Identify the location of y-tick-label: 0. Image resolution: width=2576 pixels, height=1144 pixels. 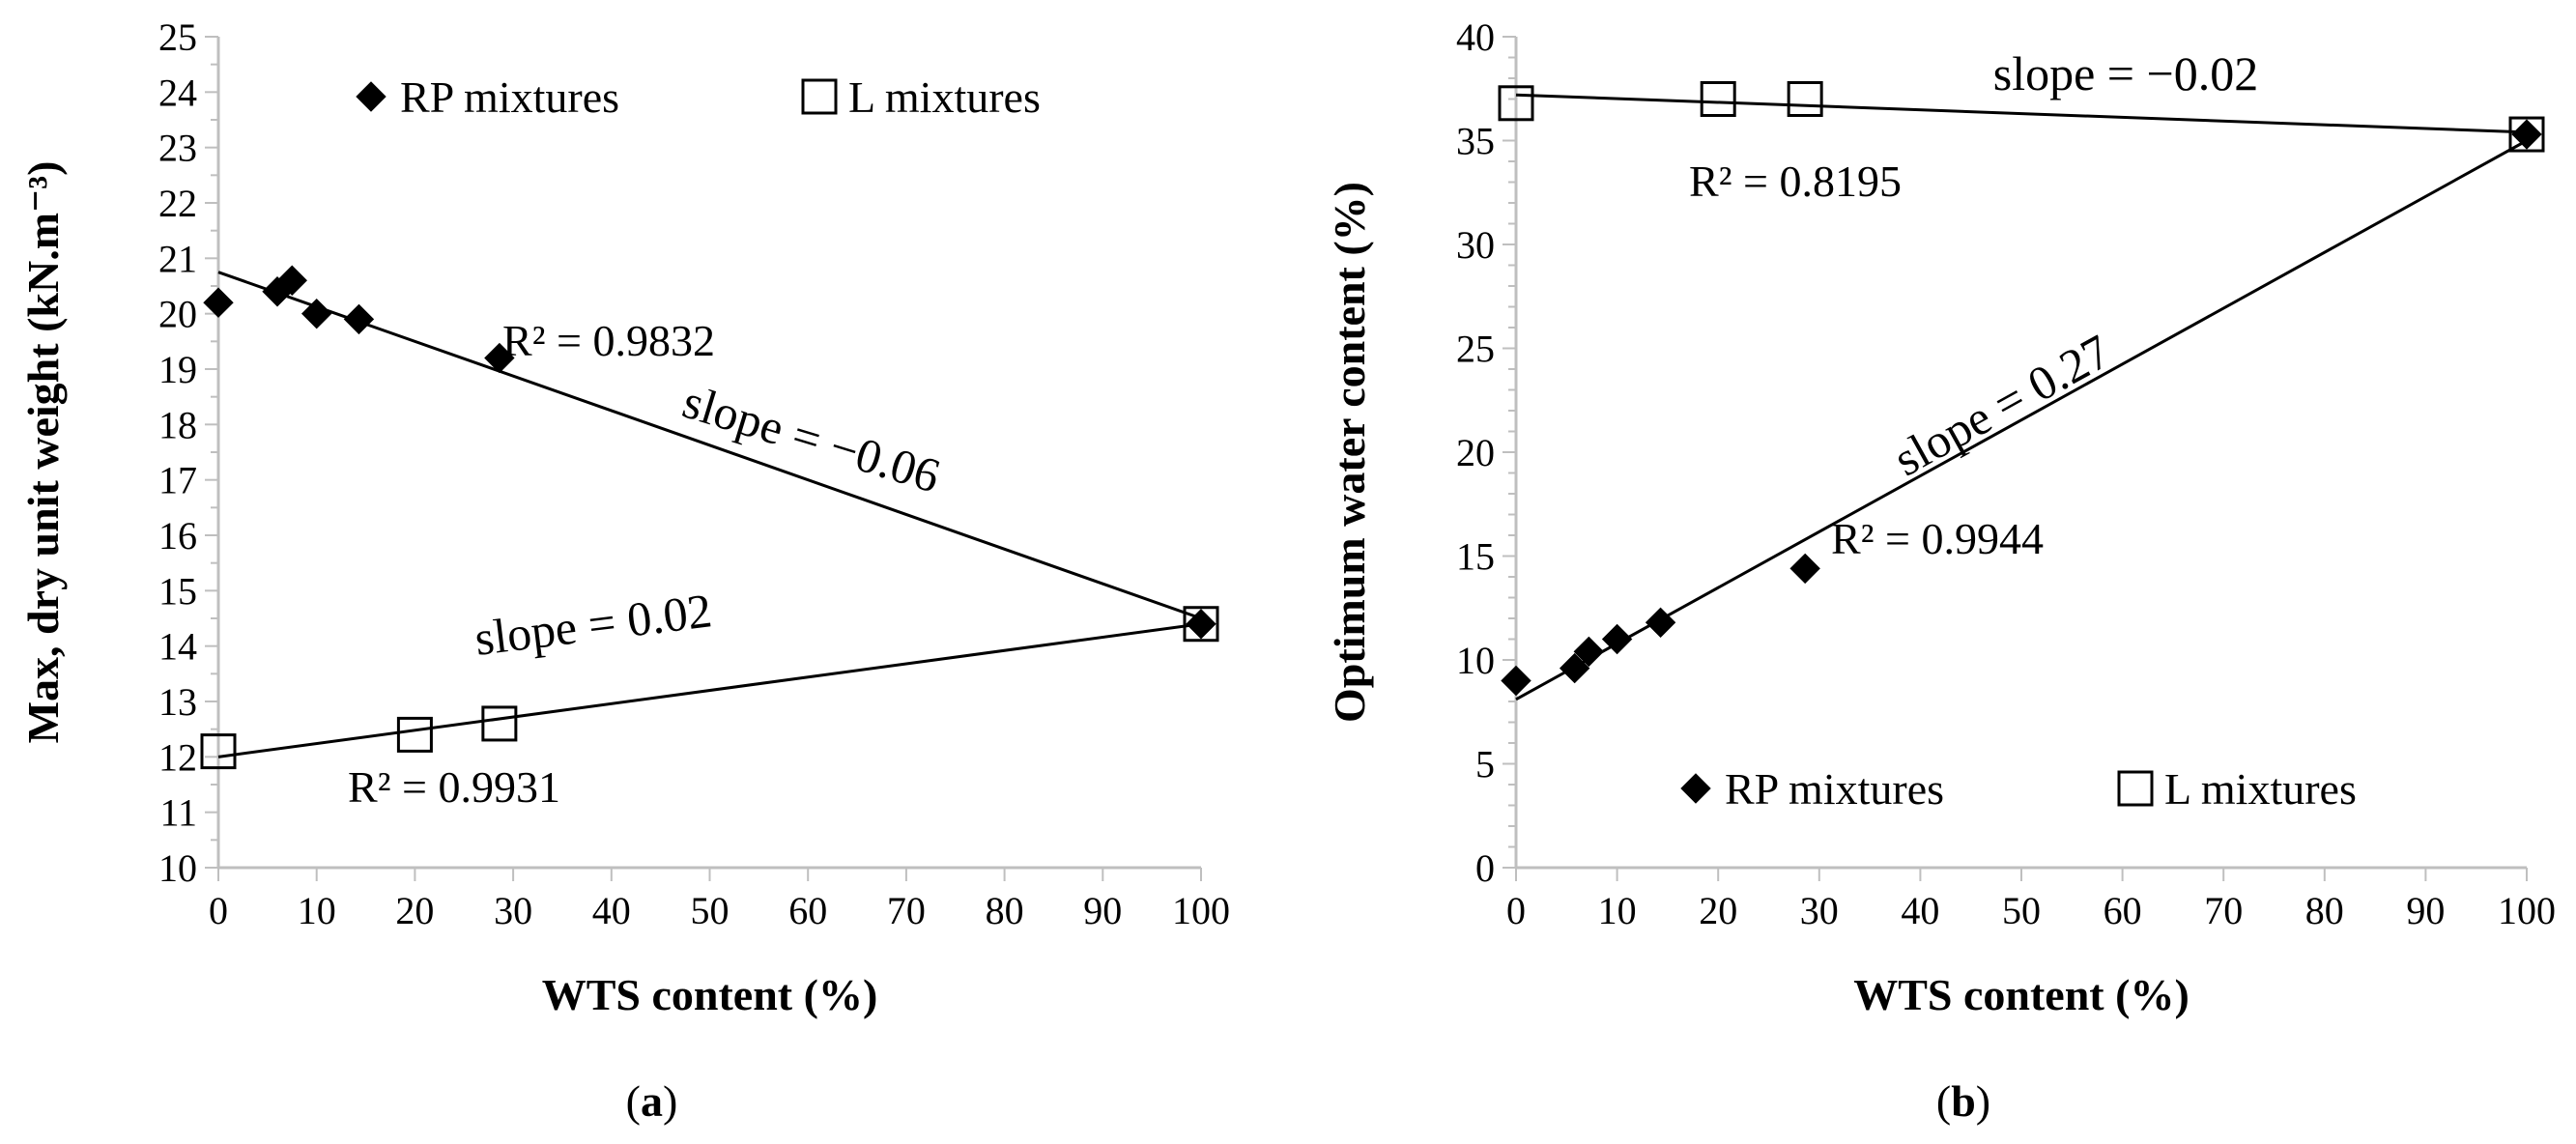
(1485, 868).